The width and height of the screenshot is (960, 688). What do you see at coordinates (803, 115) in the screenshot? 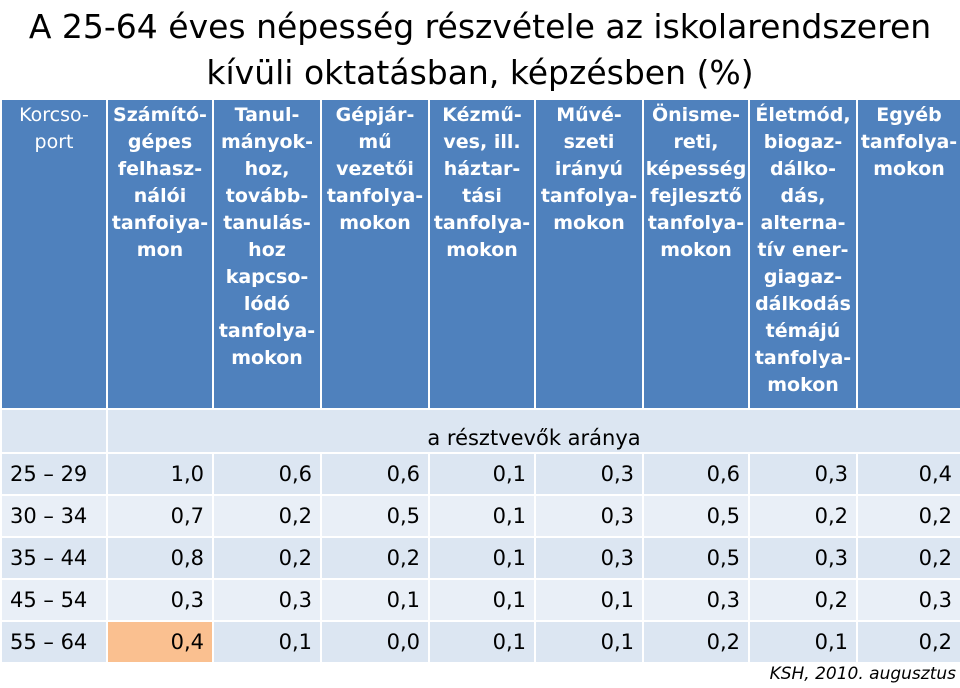
I see `column-header-line: Életmód,` at bounding box center [803, 115].